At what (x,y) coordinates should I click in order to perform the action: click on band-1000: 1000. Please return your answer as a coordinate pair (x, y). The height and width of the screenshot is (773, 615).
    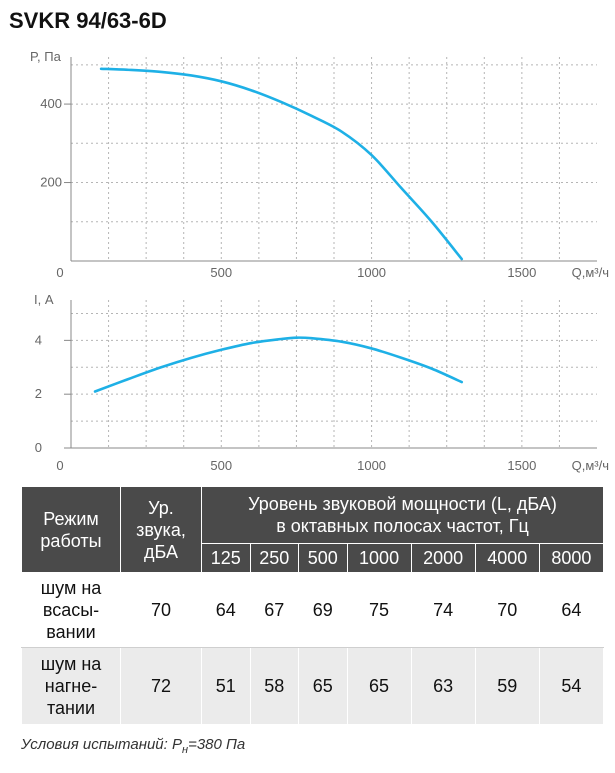
    Looking at the image, I should click on (379, 558).